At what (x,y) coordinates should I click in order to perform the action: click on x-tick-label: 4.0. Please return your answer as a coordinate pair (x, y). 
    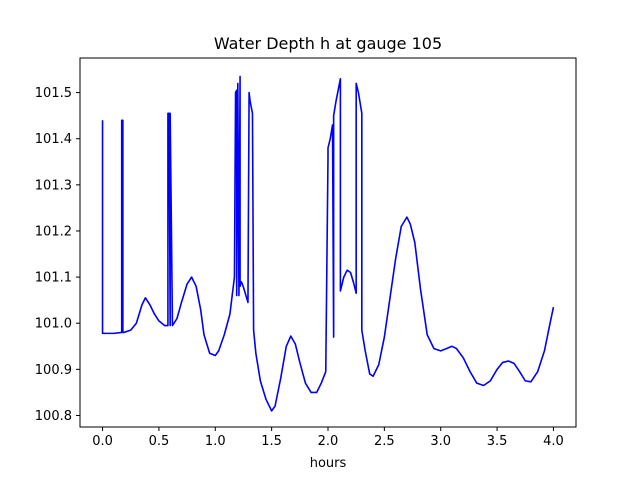
    Looking at the image, I should click on (553, 441).